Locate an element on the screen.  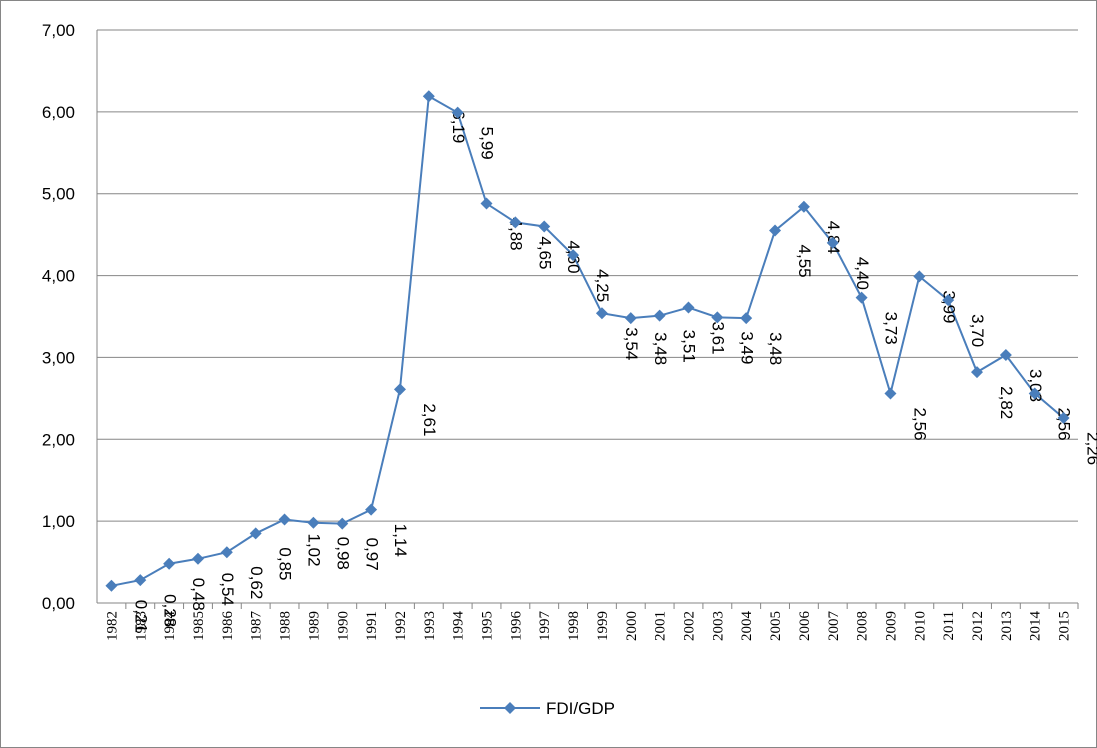
data-label: 0,54 is located at coordinates (227, 589).